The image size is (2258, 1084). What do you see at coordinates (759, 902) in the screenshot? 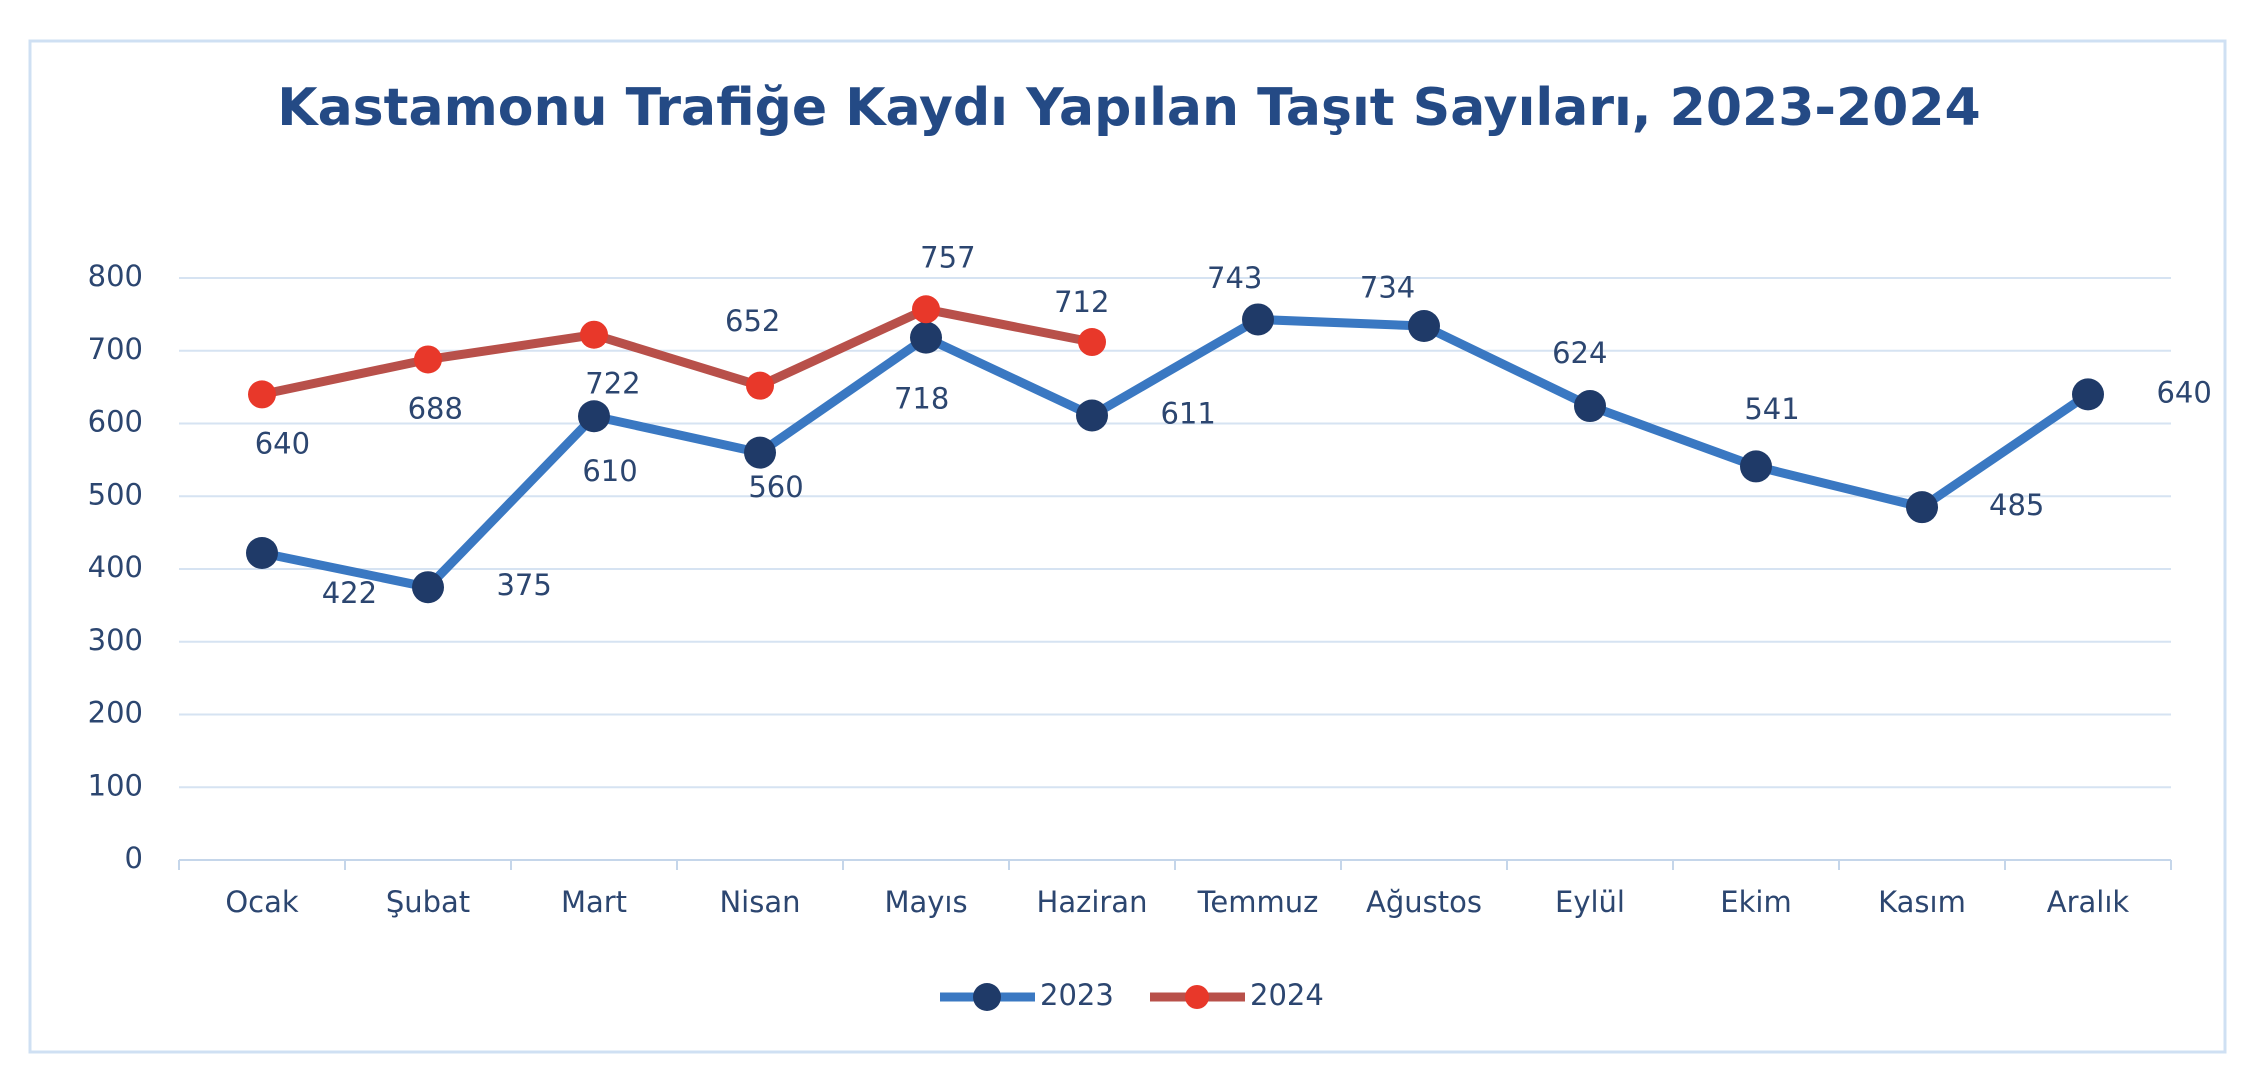
I see `x-tick-label: Nisan` at bounding box center [759, 902].